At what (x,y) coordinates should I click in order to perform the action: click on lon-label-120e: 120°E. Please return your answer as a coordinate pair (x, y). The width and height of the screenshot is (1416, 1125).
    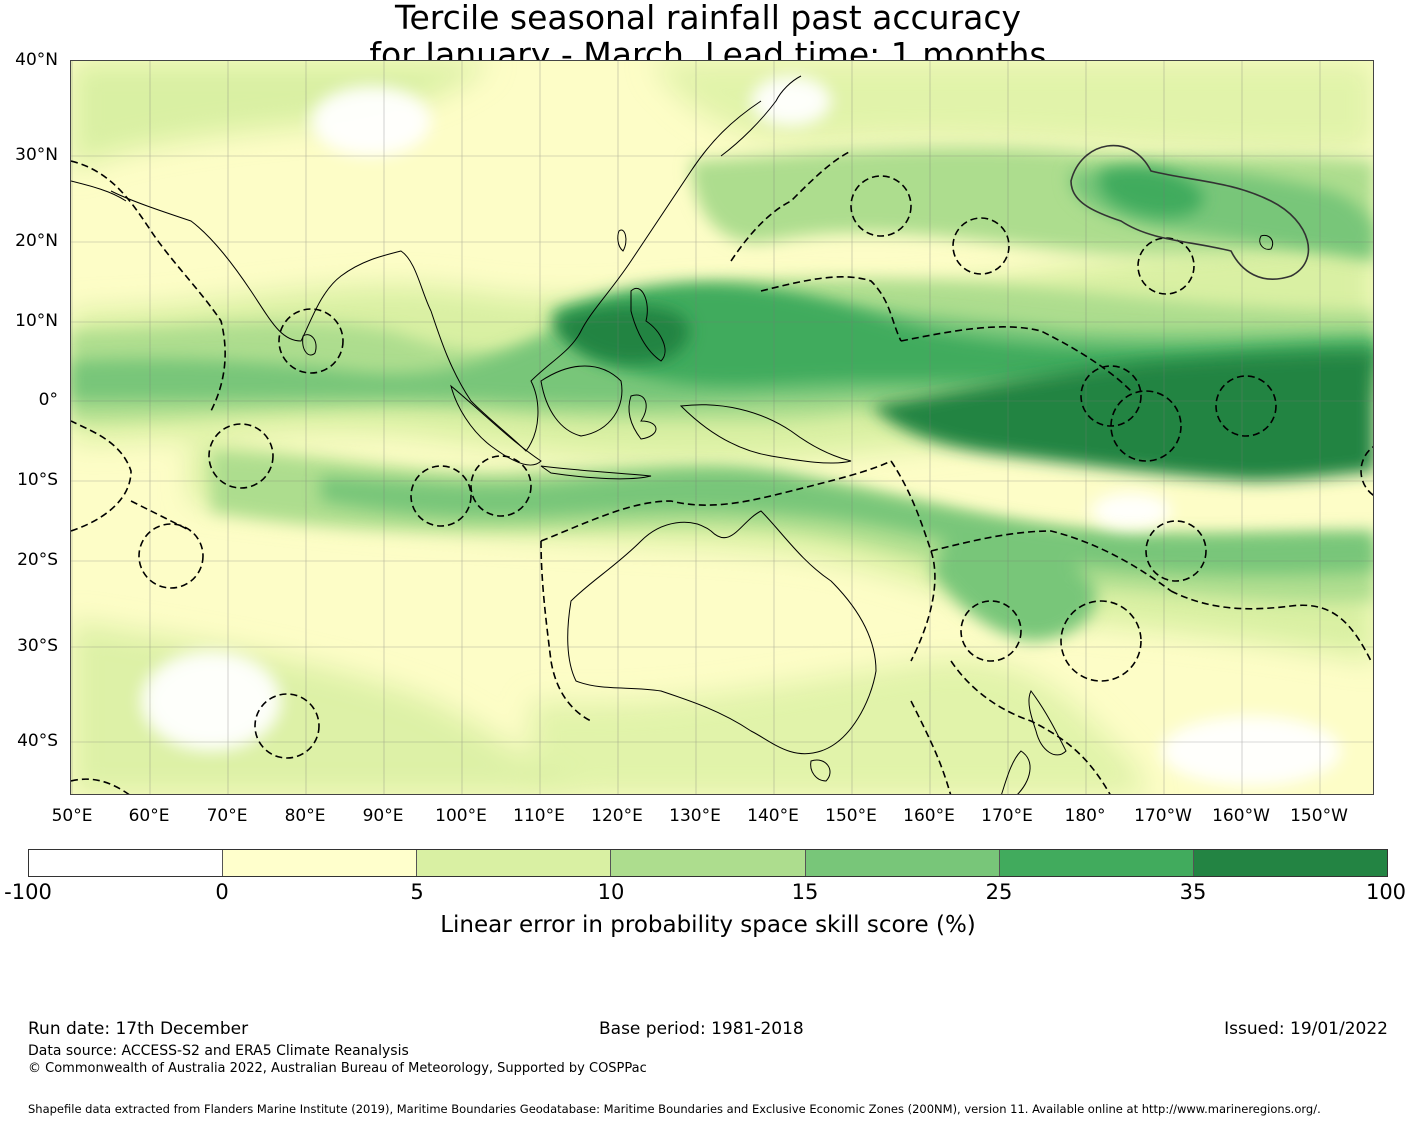
    Looking at the image, I should click on (617, 816).